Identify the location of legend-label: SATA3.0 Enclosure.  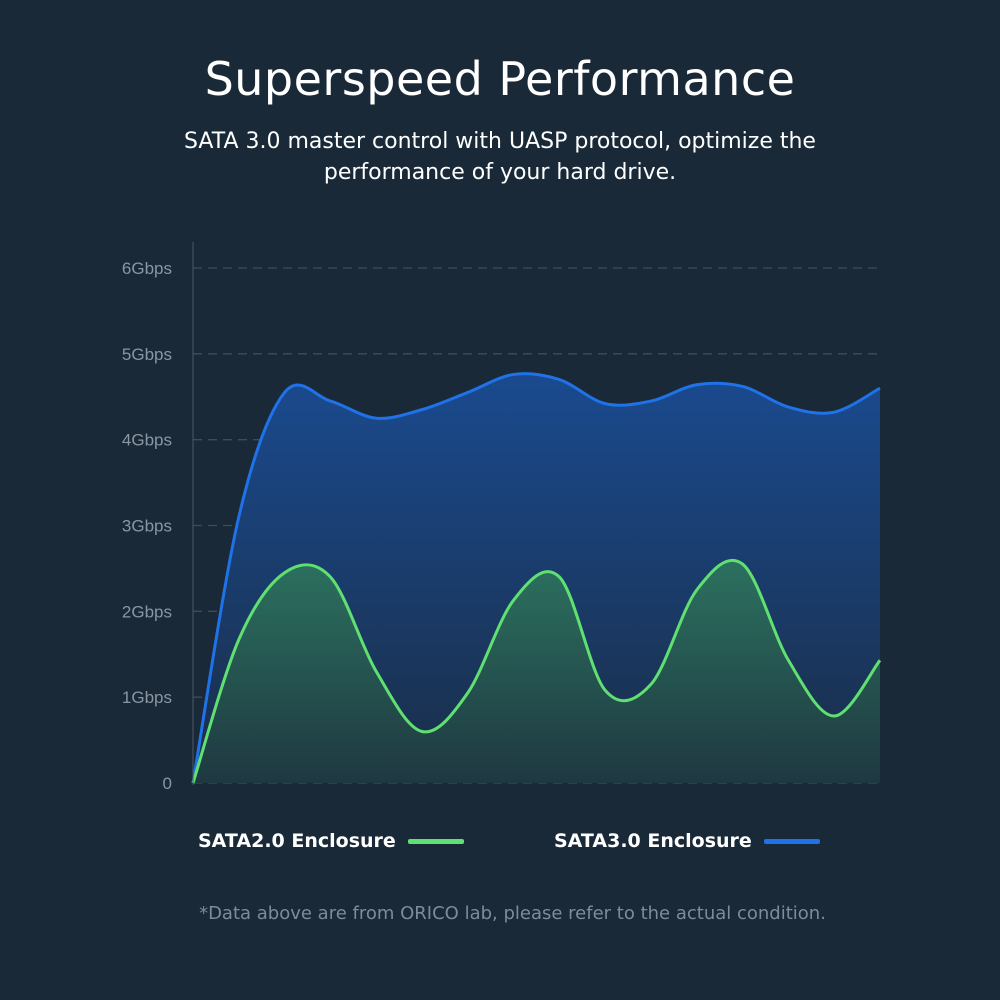
(653, 841).